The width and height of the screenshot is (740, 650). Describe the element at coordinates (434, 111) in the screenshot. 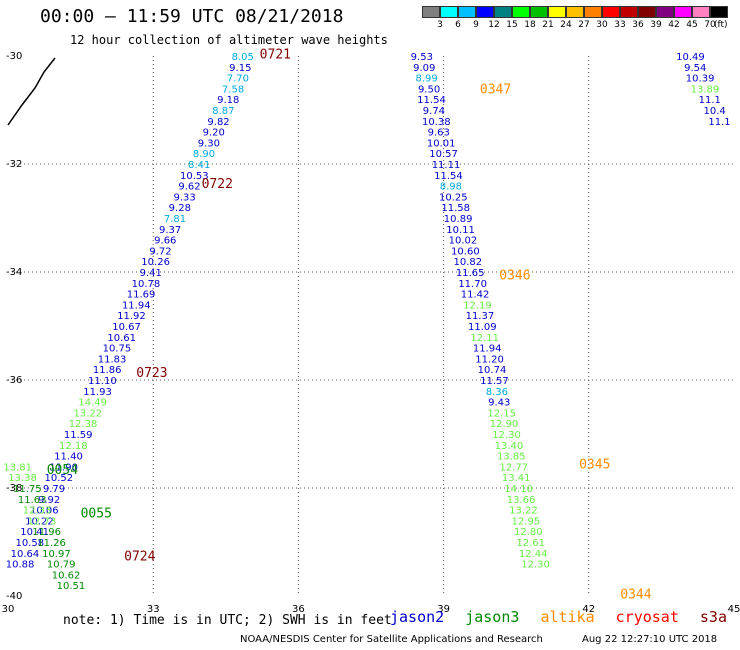

I see `swh-value: 9.74` at that location.